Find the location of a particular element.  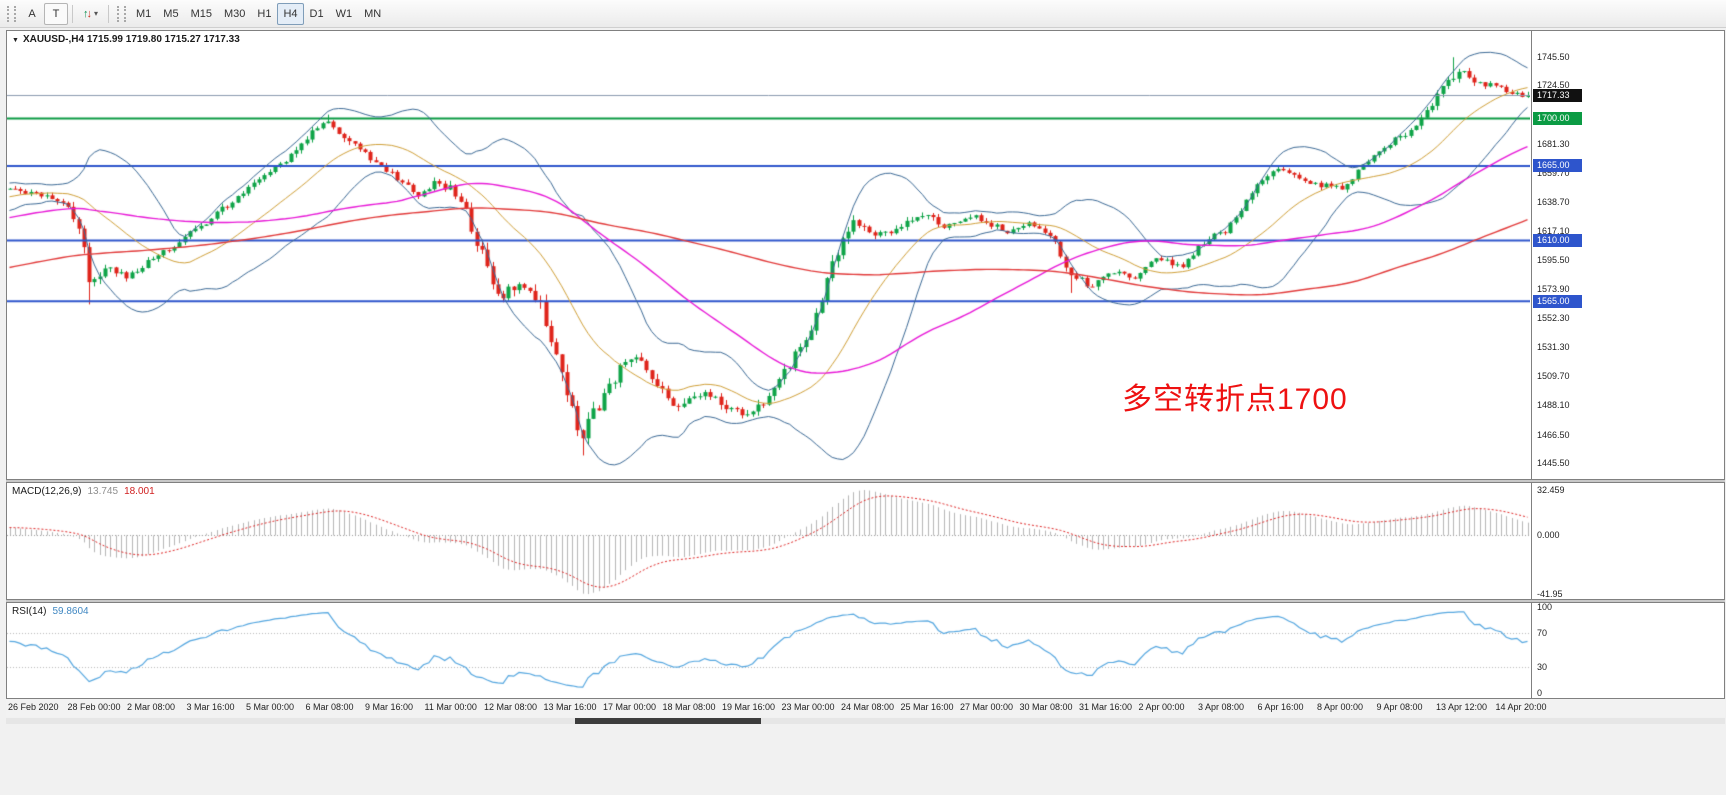

time-axis-label: 9 Apr 08:00 is located at coordinates (1399, 707).